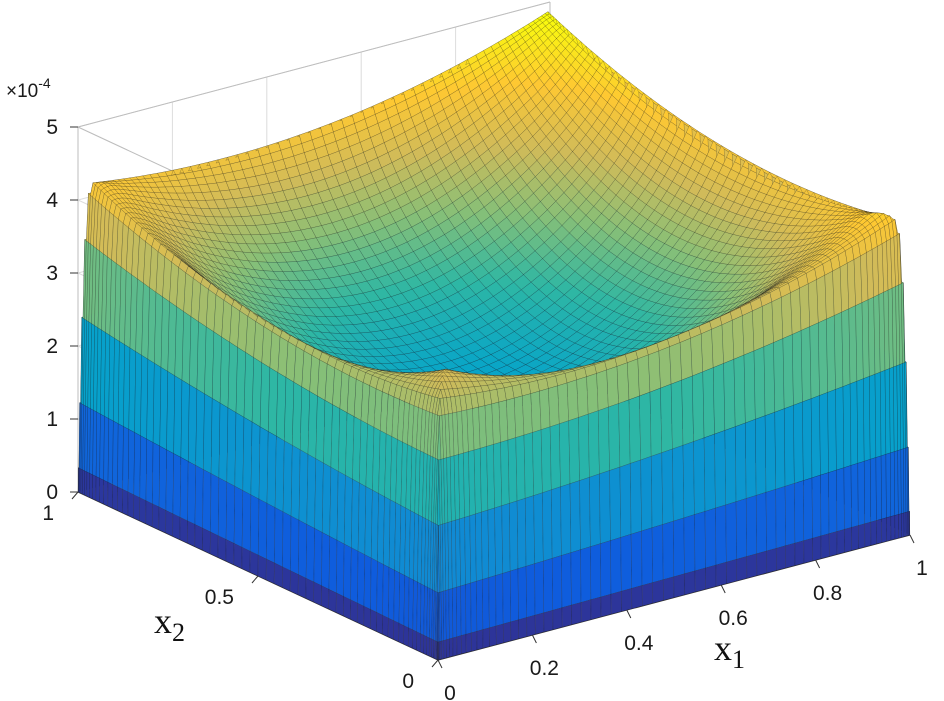 This screenshot has width=944, height=701. Describe the element at coordinates (435, 663) in the screenshot. I see `x2-tick-mark` at that location.